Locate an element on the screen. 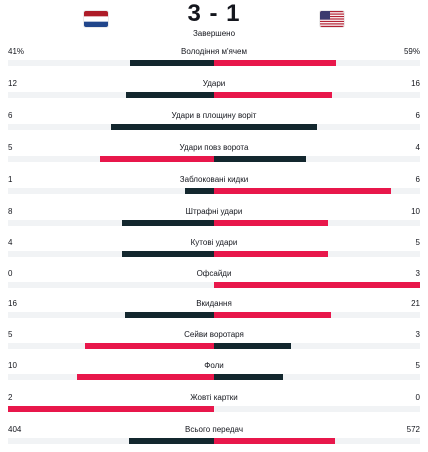  stat-label: Сейви воротаря is located at coordinates (214, 334).